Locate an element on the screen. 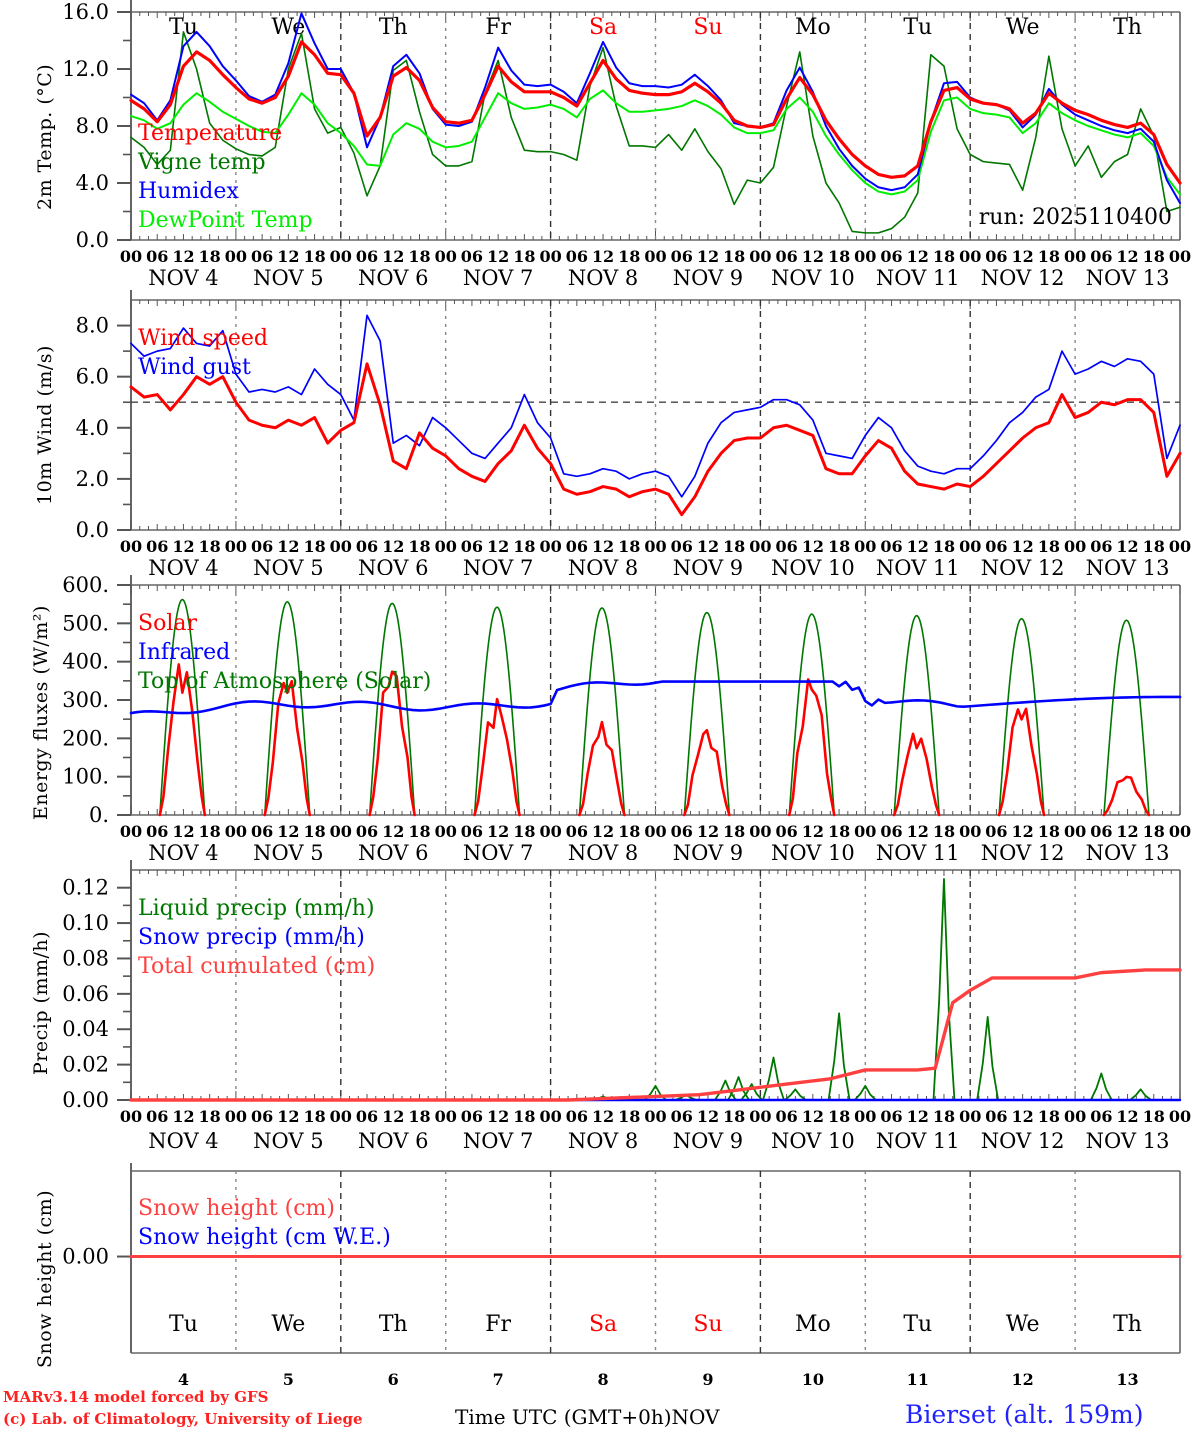  svg-text: 0.0 is located at coordinates (92, 530).